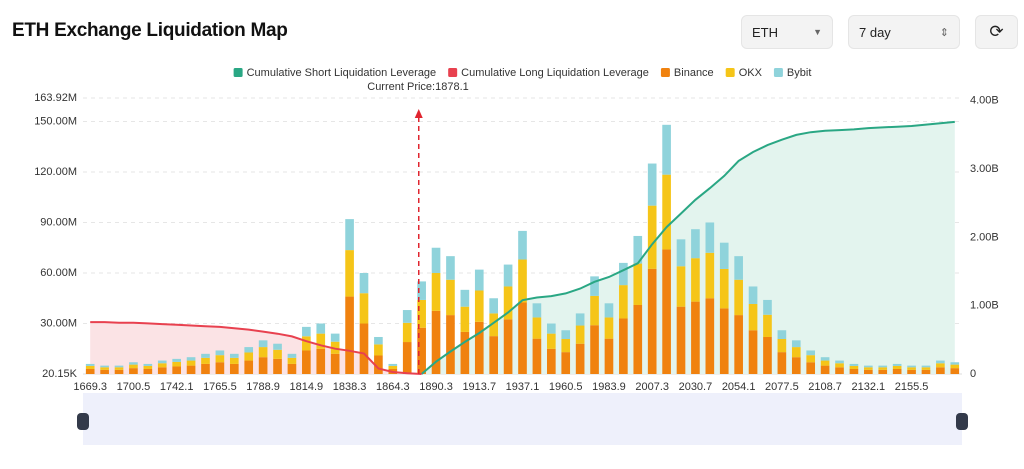 The width and height of the screenshot is (1024, 469). Describe the element at coordinates (134, 387) in the screenshot. I see `x-tick-label: 1700.5` at that location.